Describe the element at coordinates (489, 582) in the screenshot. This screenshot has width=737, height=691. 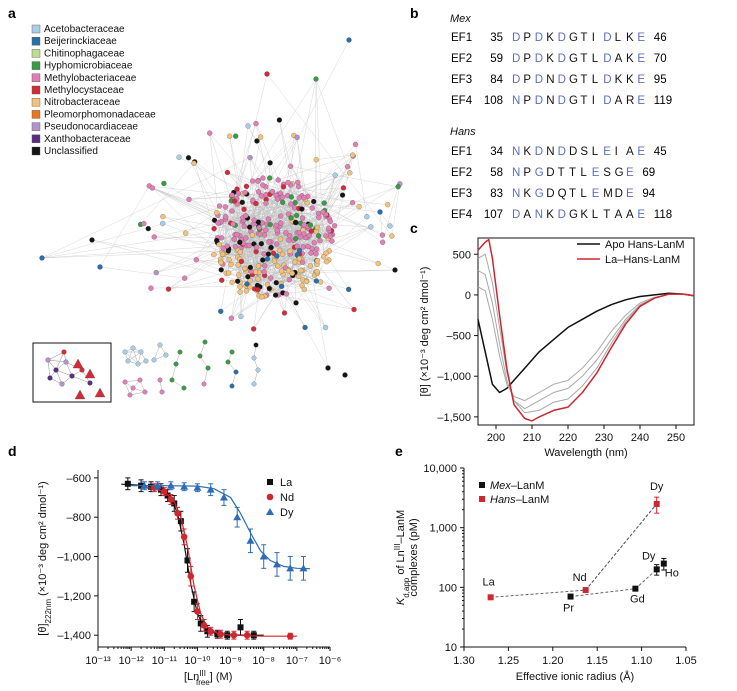
I see `point-label: La` at that location.